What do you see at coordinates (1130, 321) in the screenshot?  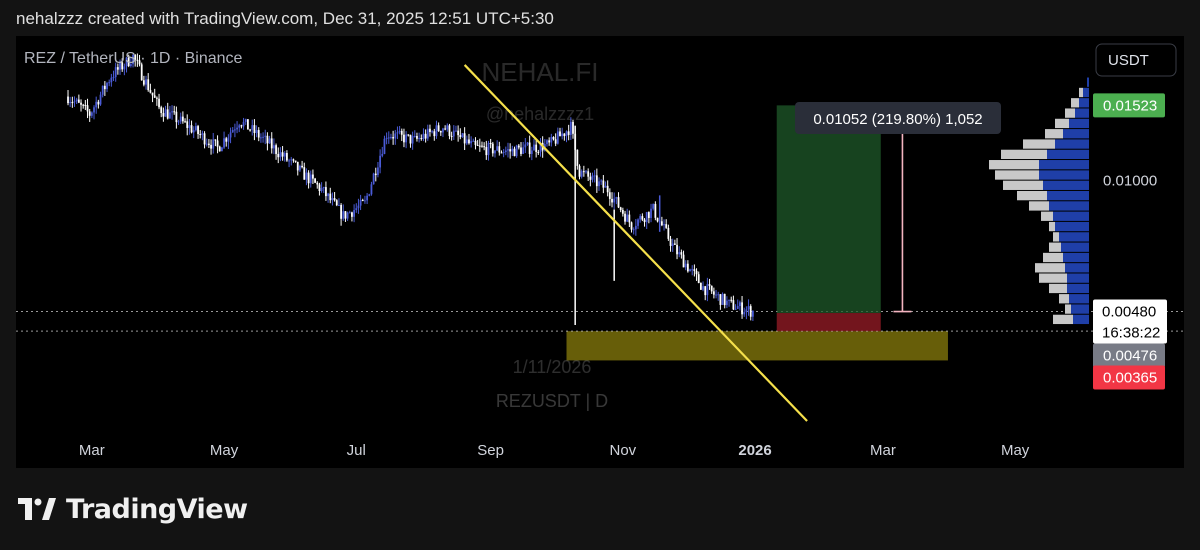 I see `price-label-current-box` at bounding box center [1130, 321].